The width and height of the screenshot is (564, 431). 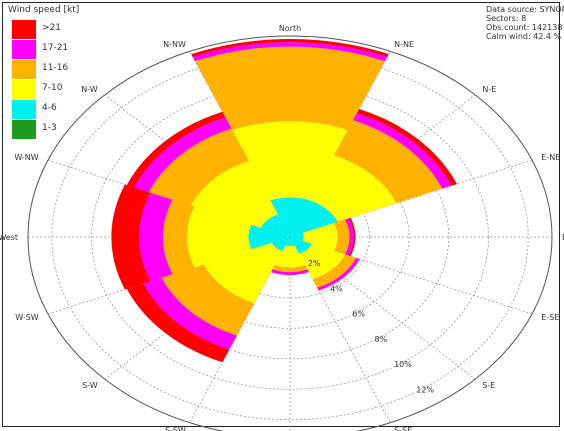 What do you see at coordinates (371, 326) in the screenshot?
I see `radial-tick-labels: 2% 4% 6% 8% 10% 12%` at bounding box center [371, 326].